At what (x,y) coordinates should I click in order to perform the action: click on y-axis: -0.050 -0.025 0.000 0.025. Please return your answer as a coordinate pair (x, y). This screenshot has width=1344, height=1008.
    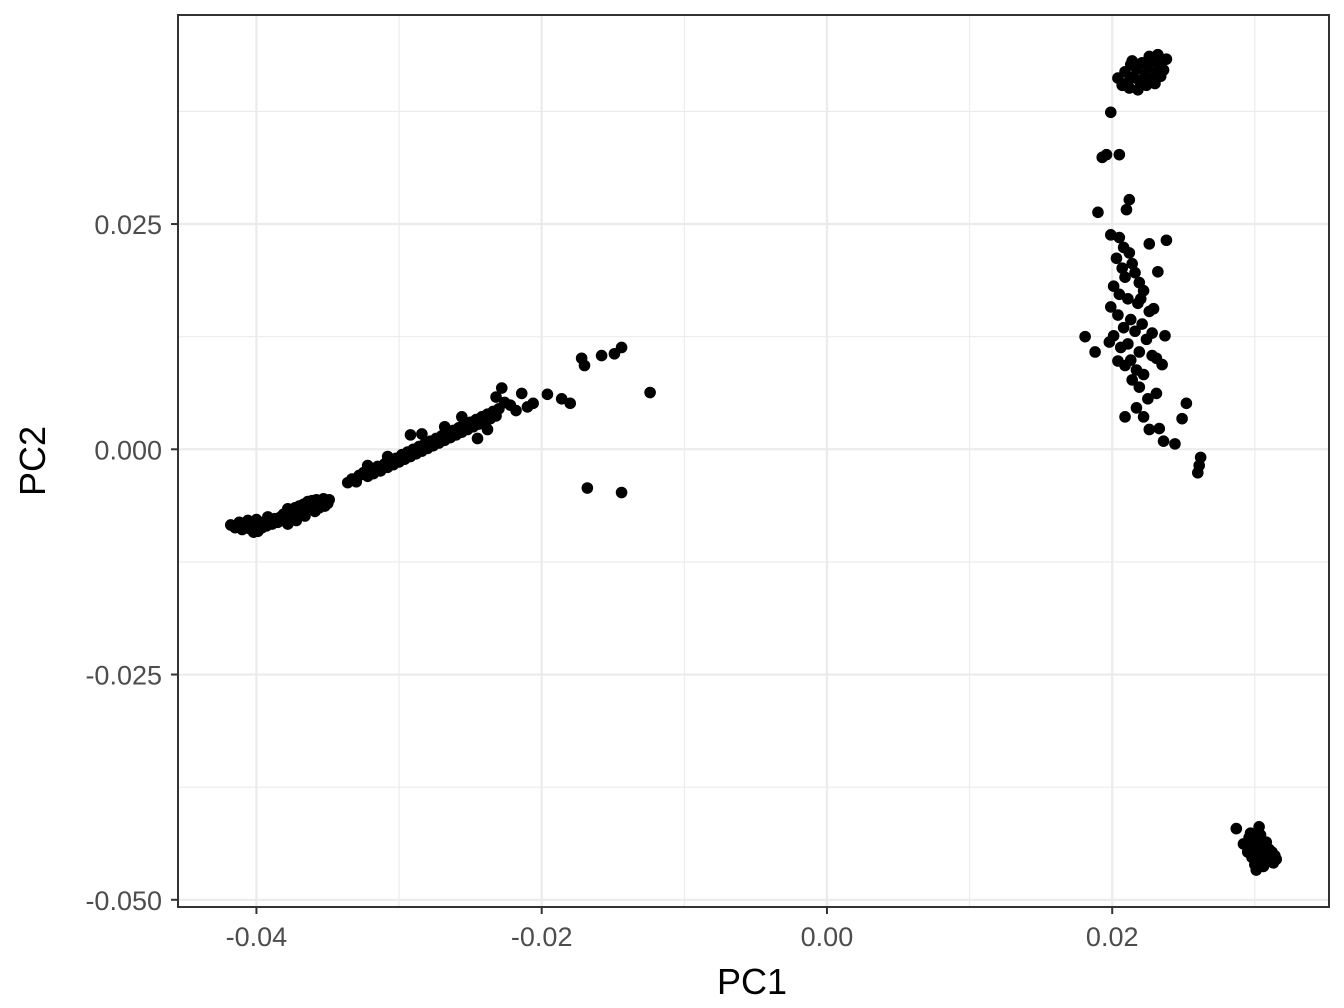
    Looking at the image, I should click on (131, 563).